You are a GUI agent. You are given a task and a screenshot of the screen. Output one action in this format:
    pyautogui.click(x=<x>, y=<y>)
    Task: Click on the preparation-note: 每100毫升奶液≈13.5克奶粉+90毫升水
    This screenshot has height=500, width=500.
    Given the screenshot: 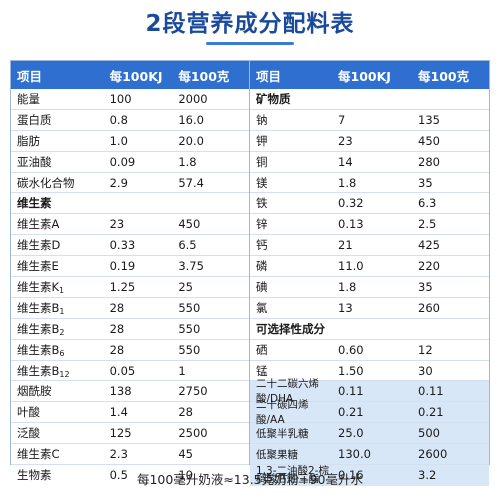 What is the action you would take?
    pyautogui.click(x=250, y=479)
    